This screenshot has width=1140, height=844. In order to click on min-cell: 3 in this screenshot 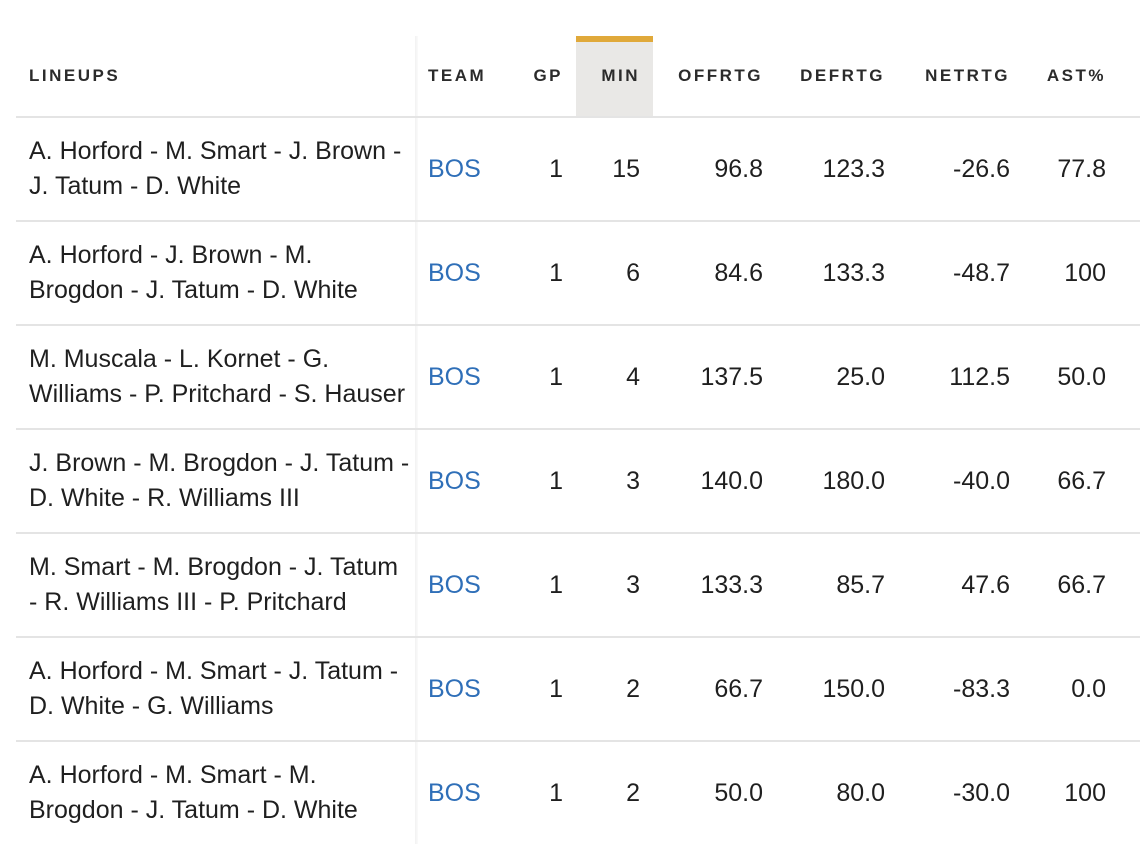, I will do `click(608, 585)`.